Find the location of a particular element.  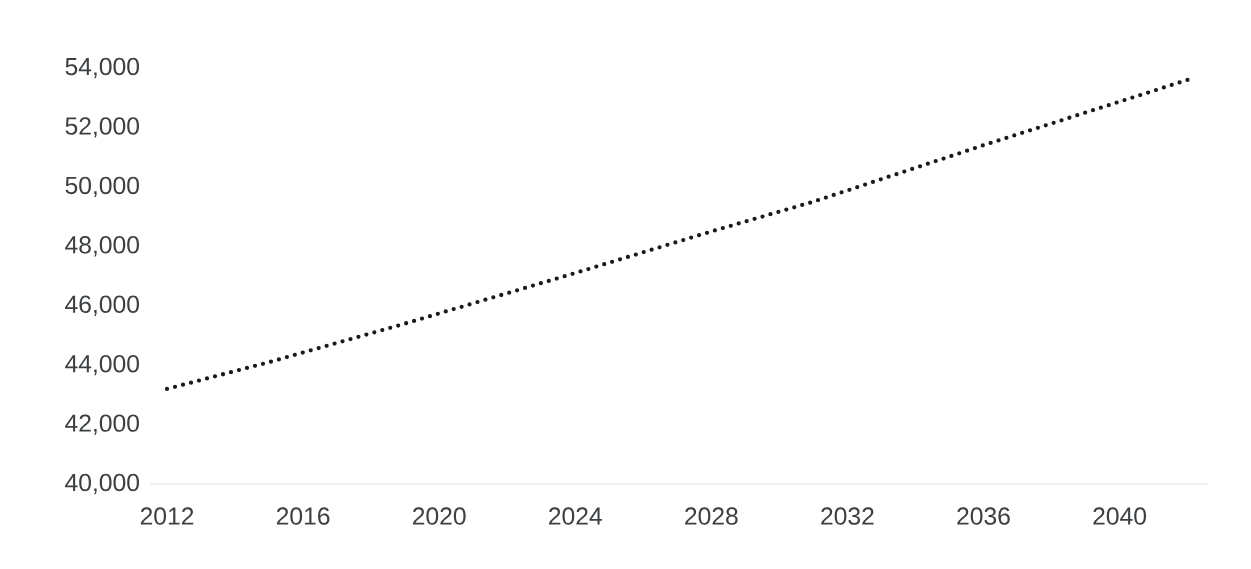

x-tick-label: 2040 is located at coordinates (1120, 516).